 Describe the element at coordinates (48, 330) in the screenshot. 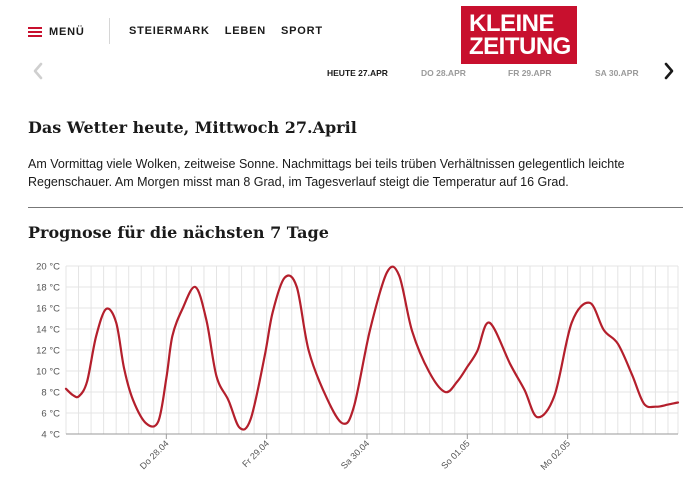

I see `y-tick-label: 14 °C` at that location.